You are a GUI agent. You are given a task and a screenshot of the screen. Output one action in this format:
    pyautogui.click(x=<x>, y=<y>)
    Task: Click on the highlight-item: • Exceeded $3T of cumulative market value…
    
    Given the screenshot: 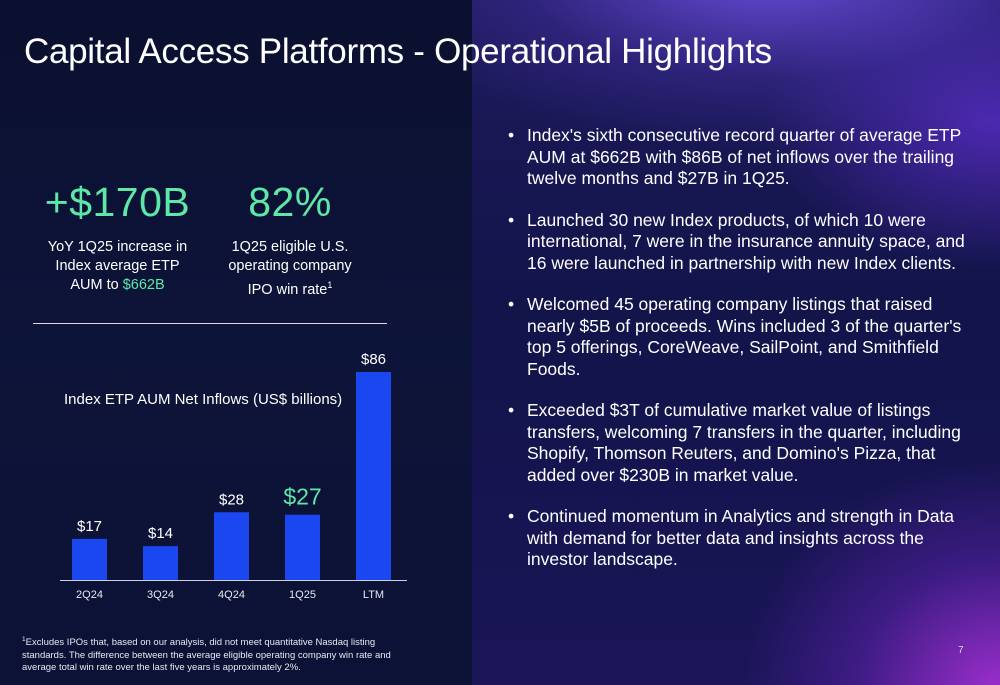 What is the action you would take?
    pyautogui.click(x=740, y=443)
    